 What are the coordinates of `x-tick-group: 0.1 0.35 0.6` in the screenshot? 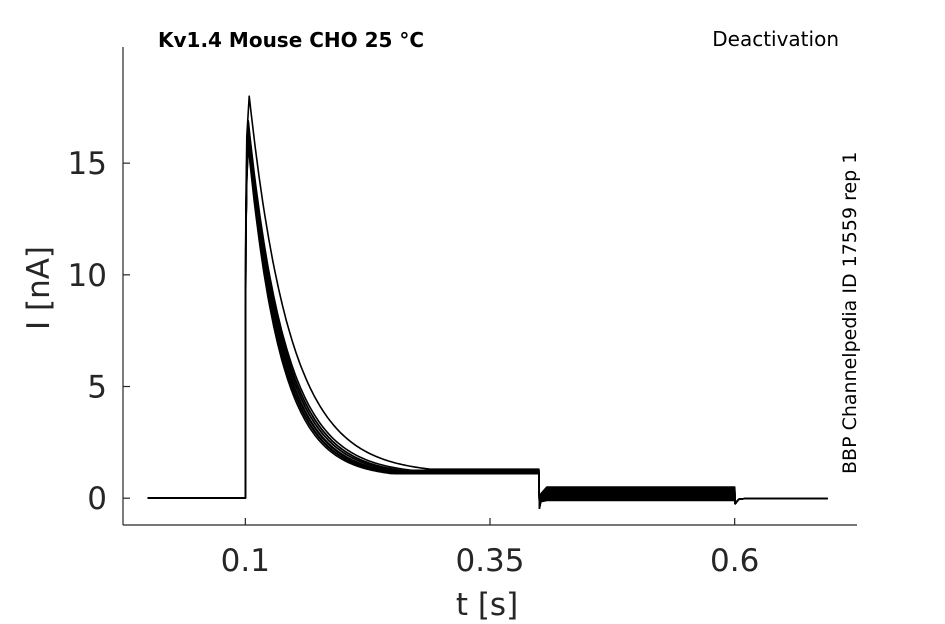 It's located at (490, 548).